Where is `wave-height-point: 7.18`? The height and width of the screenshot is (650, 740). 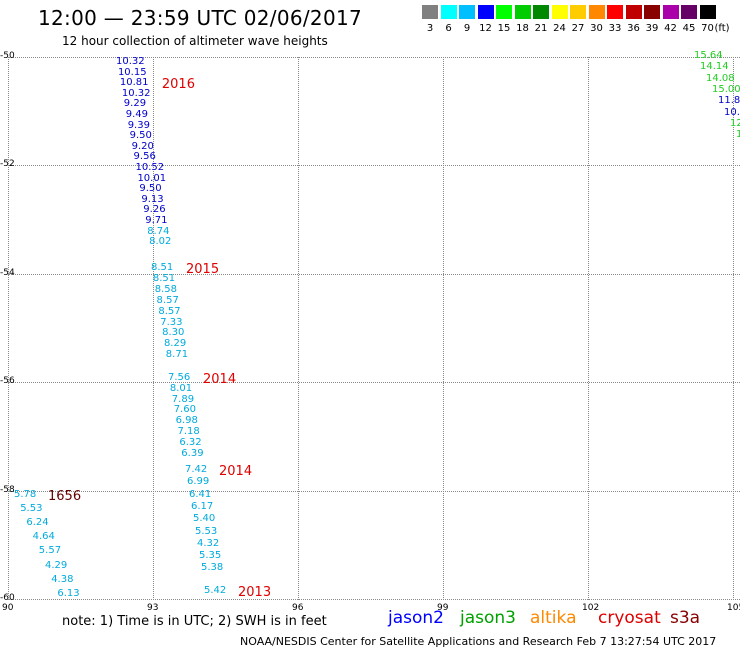
wave-height-point: 7.18 is located at coordinates (188, 431).